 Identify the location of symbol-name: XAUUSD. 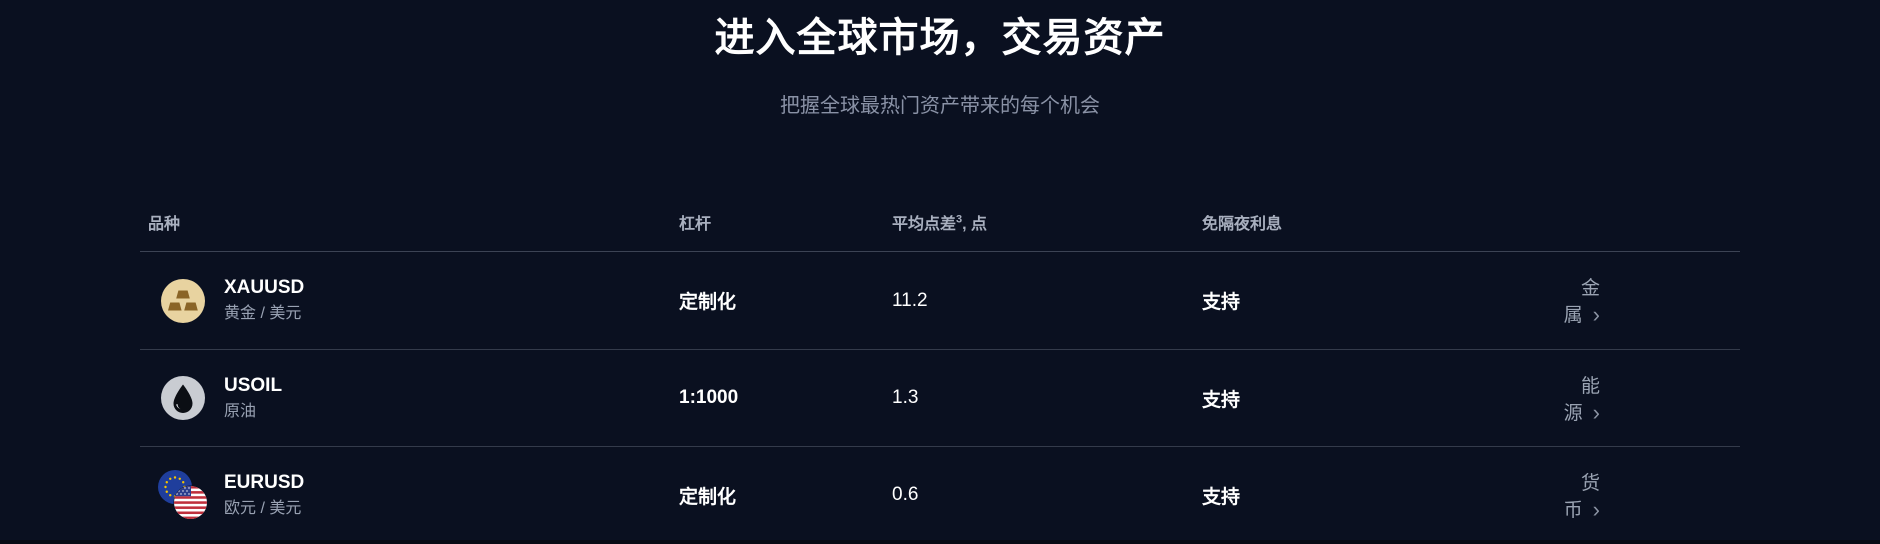
(264, 287).